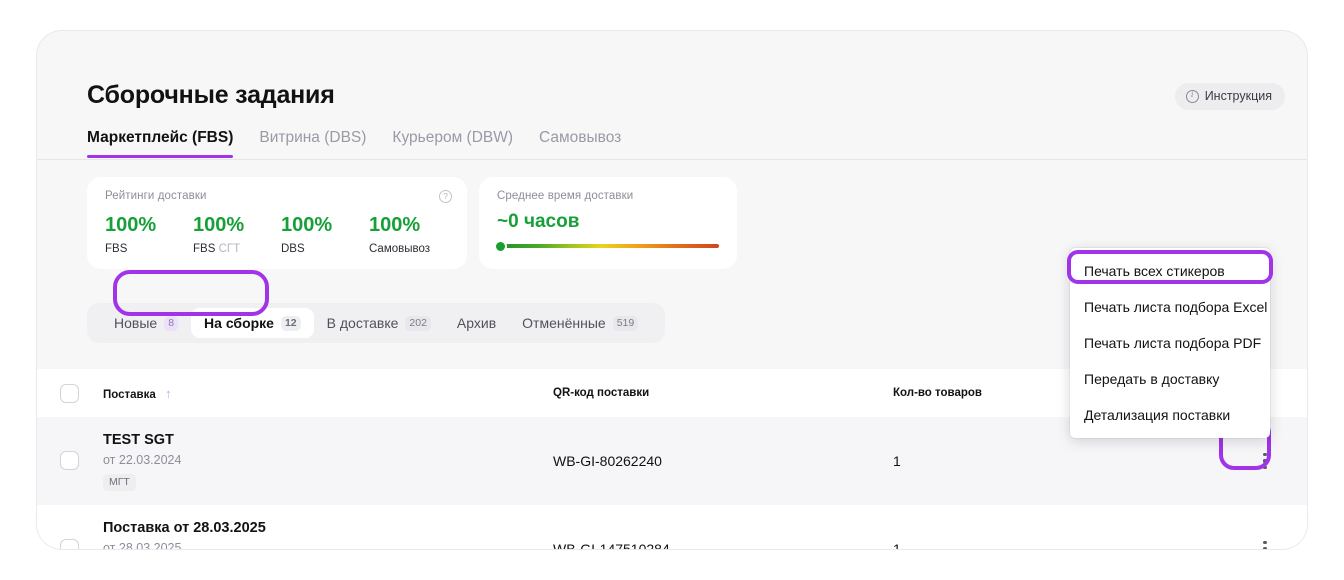  What do you see at coordinates (937, 393) in the screenshot?
I see `column-header-qty: Кол-во товаров` at bounding box center [937, 393].